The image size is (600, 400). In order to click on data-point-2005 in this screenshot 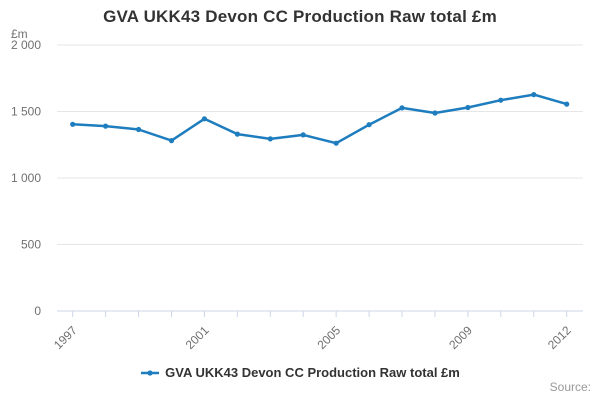, I will do `click(336, 143)`.